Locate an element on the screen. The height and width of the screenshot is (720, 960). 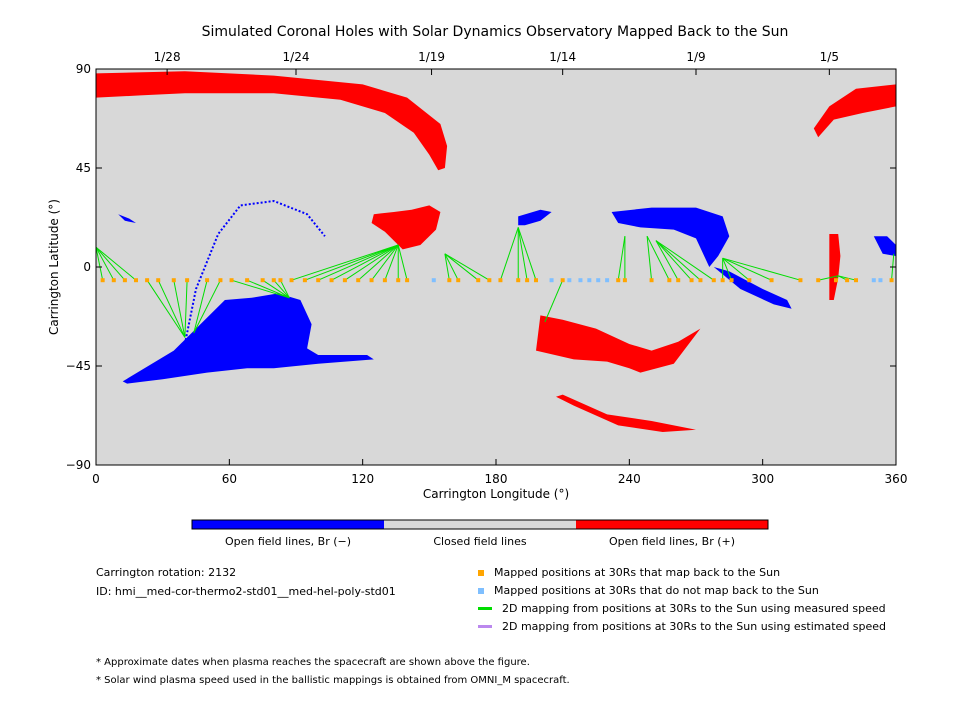
x-tick-label-4: 240 is located at coordinates (629, 479).